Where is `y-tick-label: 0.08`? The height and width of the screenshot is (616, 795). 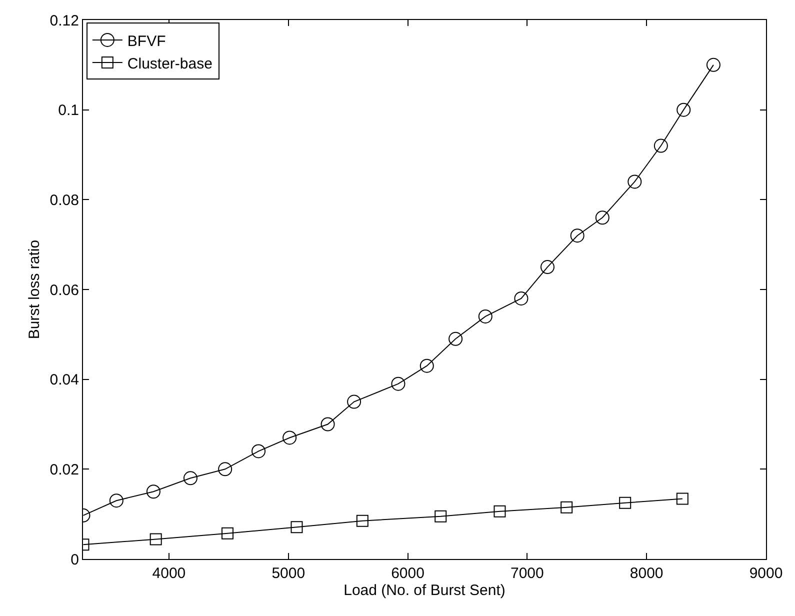
y-tick-label: 0.08 is located at coordinates (64, 200).